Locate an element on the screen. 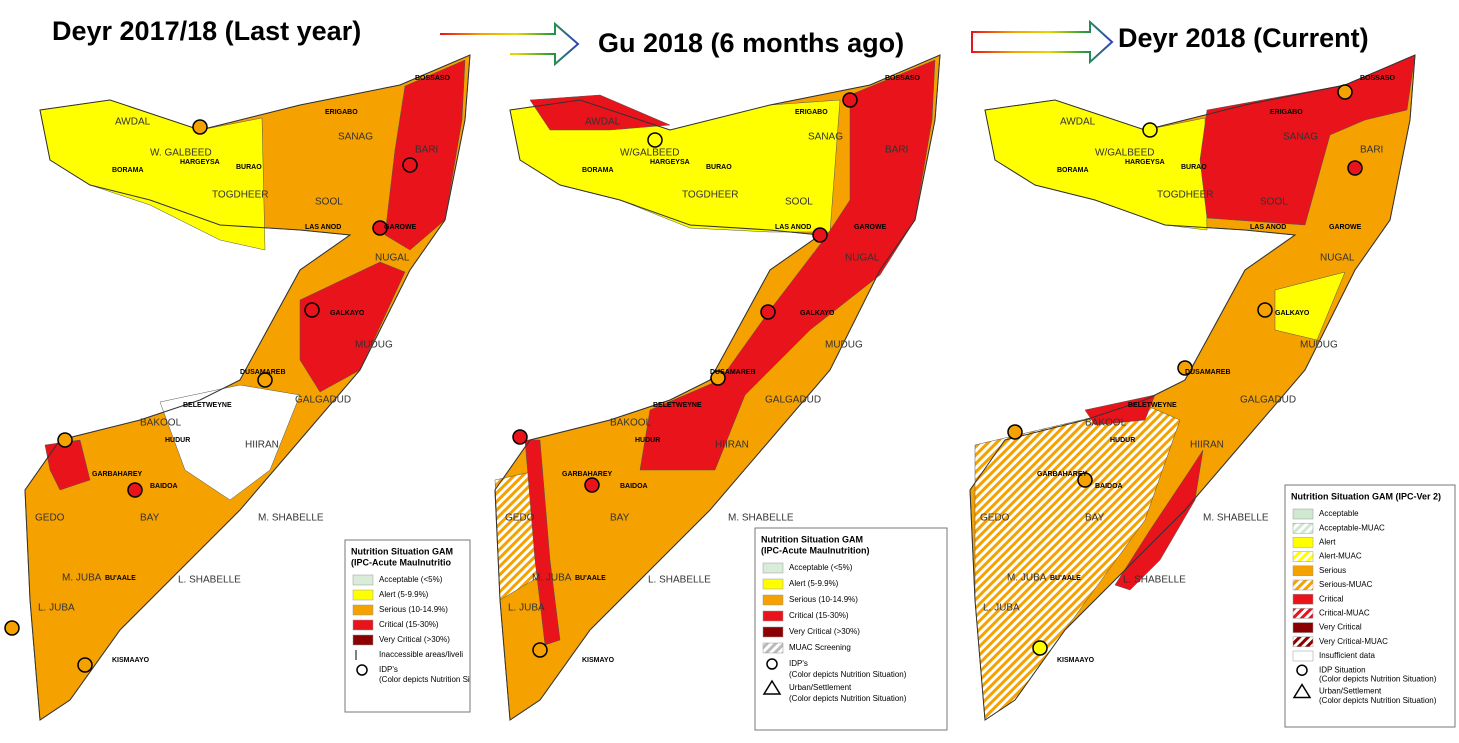 This screenshot has height=743, width=1459. panel-title: Deyr 2018 (Current) is located at coordinates (1243, 38).